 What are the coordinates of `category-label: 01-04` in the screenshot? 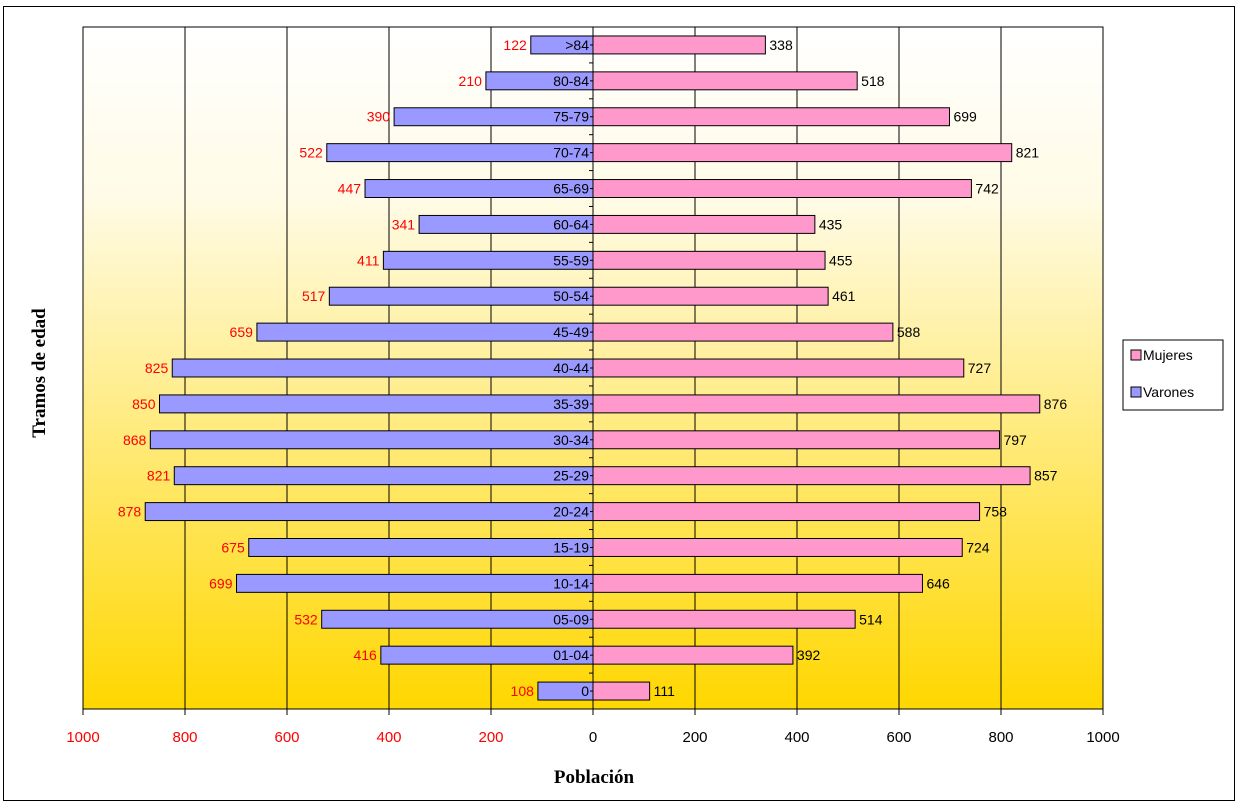 It's located at (571, 655).